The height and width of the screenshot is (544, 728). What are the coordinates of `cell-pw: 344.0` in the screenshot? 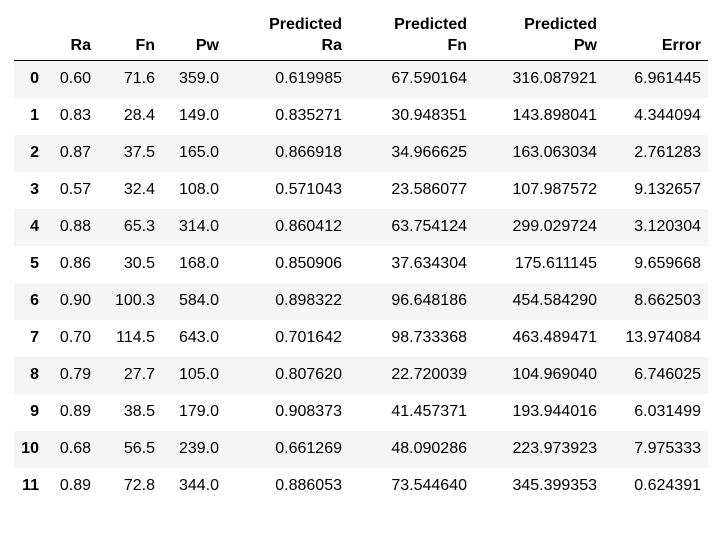 It's located at (198, 485).